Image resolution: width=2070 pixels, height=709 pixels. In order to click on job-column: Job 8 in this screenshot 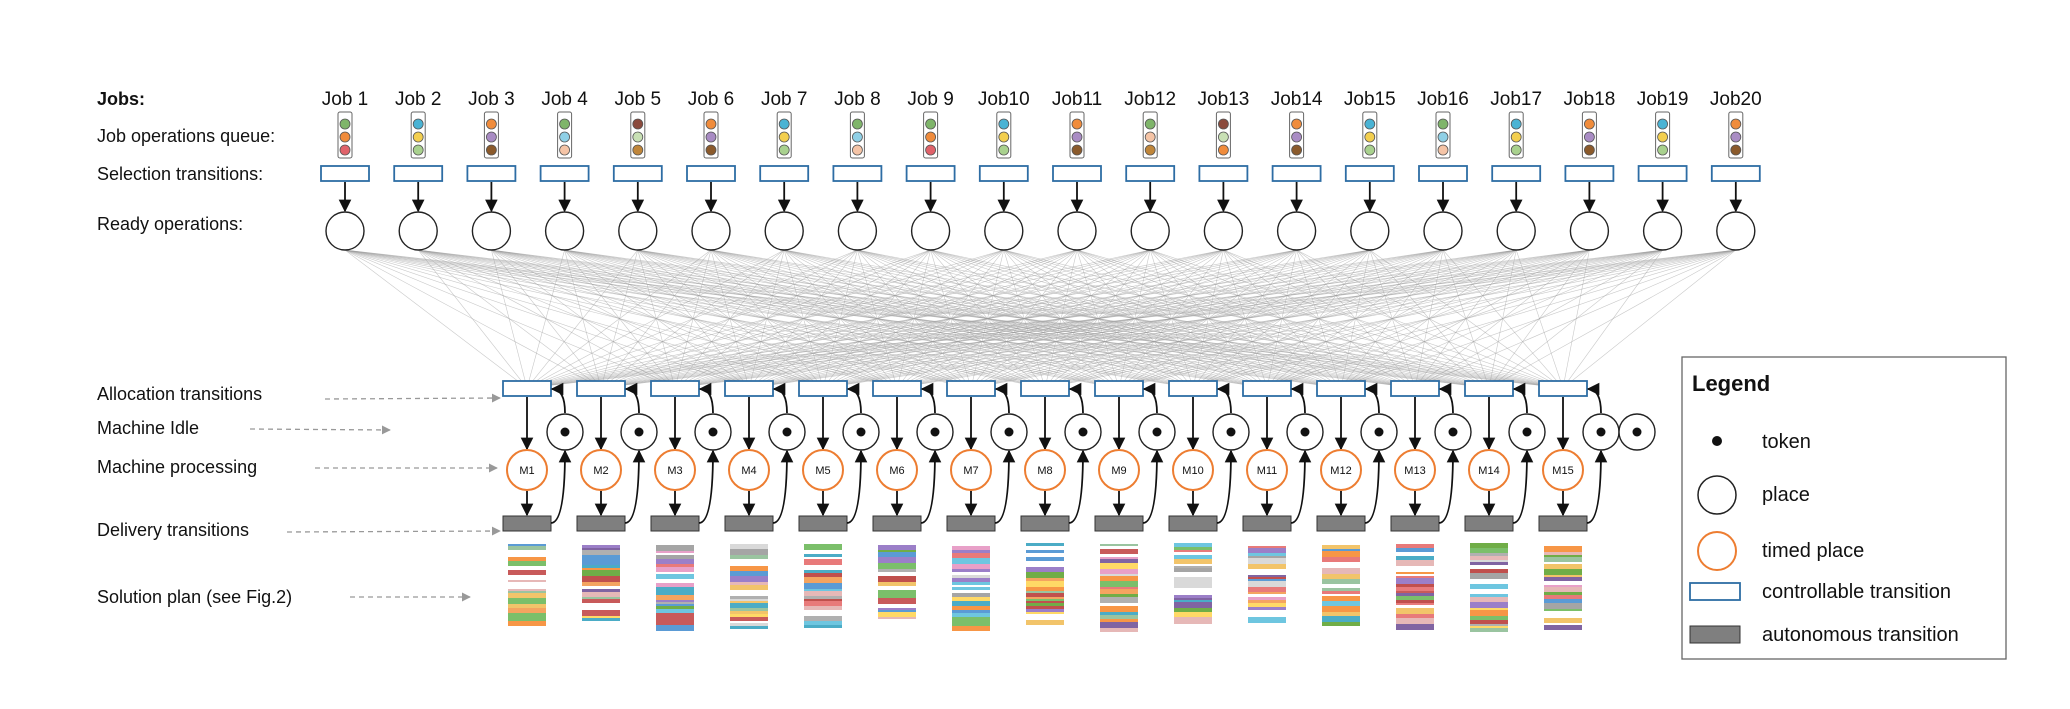, I will do `click(857, 170)`.